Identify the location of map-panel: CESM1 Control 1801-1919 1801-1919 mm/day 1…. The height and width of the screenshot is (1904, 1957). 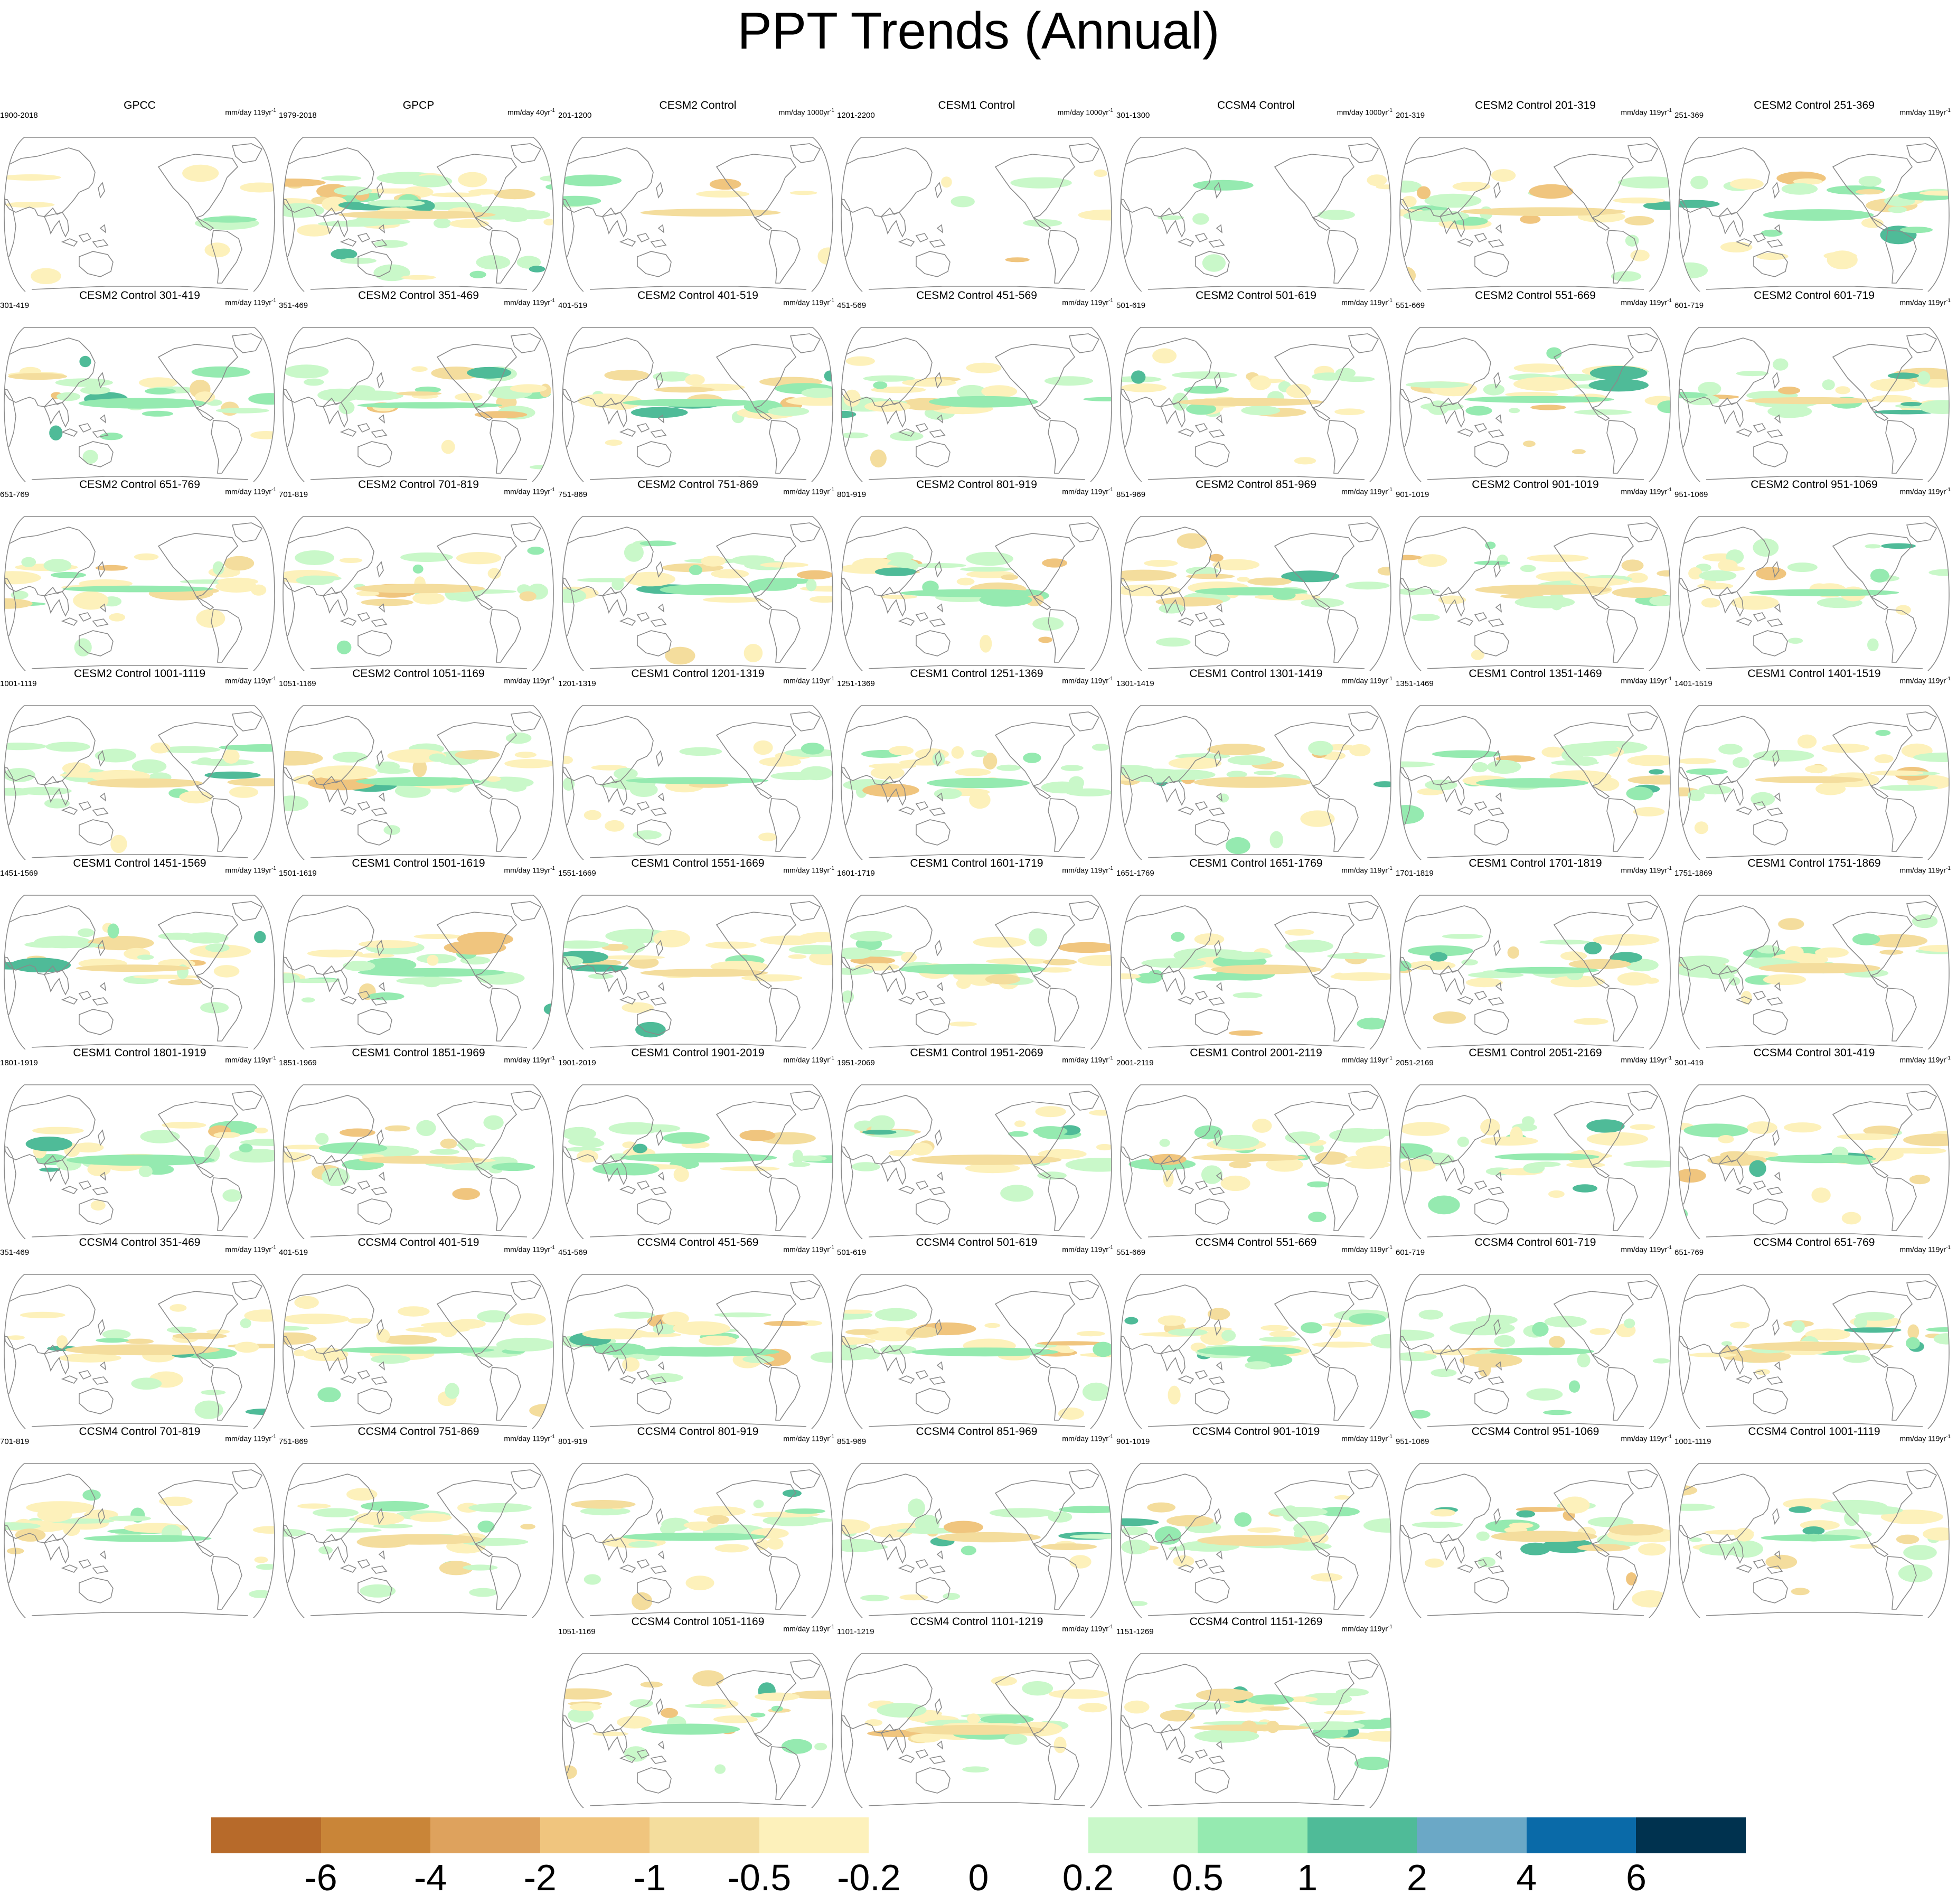
(139, 1143).